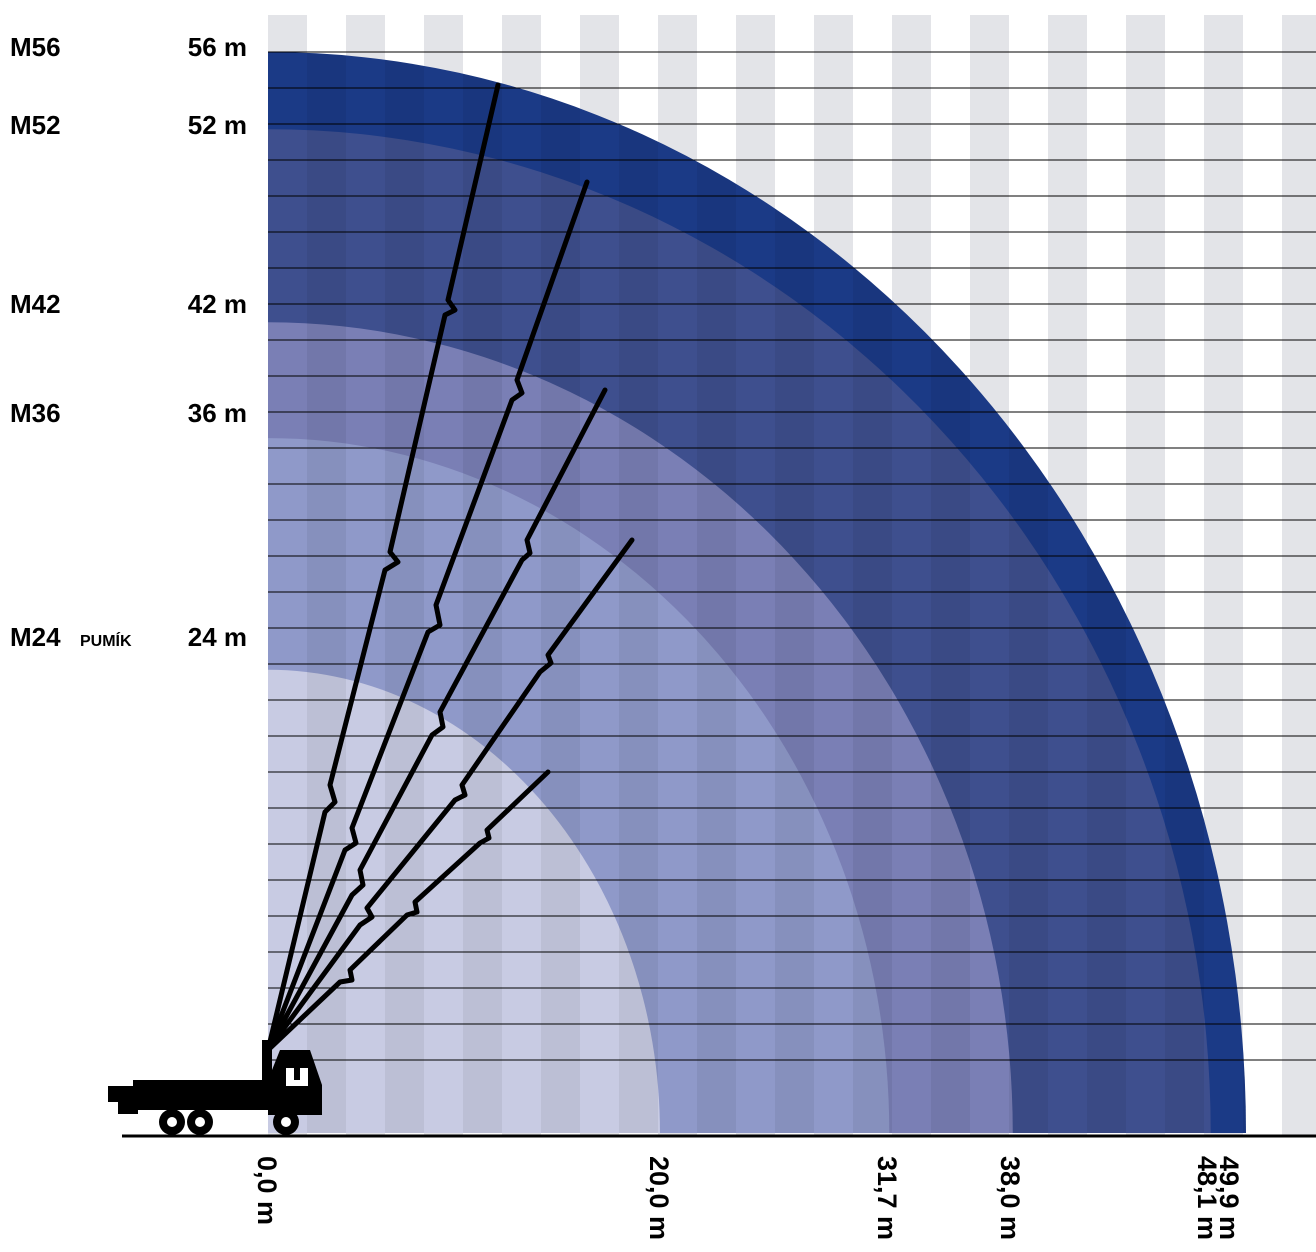 The width and height of the screenshot is (1316, 1252). Describe the element at coordinates (217, 413) in the screenshot. I see `model-height-m36: 36 m` at that location.